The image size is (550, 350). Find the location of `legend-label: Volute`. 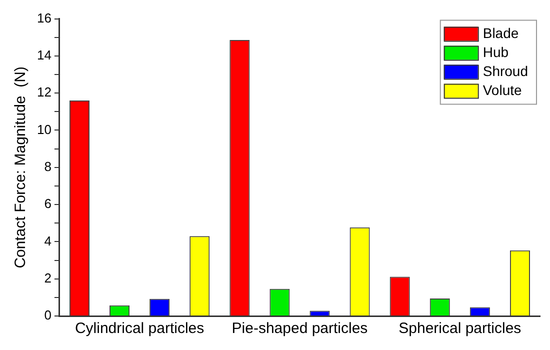

legend-label: Volute is located at coordinates (502, 90).